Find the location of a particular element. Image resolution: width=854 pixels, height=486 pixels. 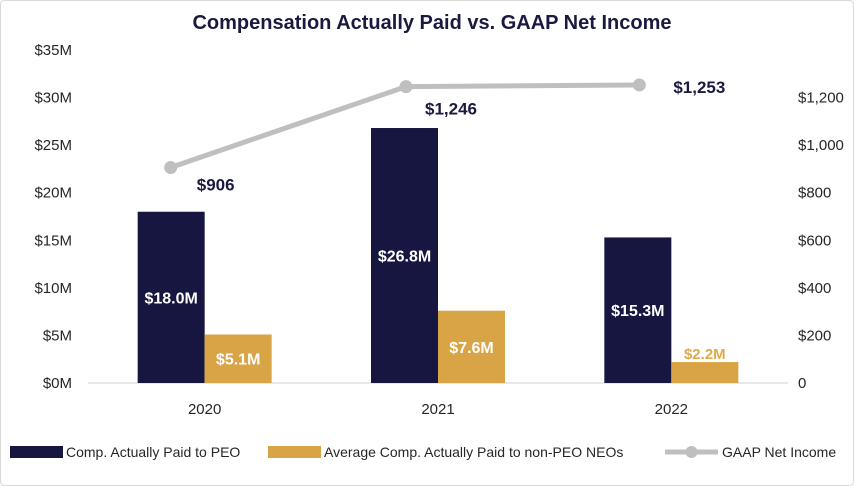

left-tick-label: $5M is located at coordinates (57, 335).